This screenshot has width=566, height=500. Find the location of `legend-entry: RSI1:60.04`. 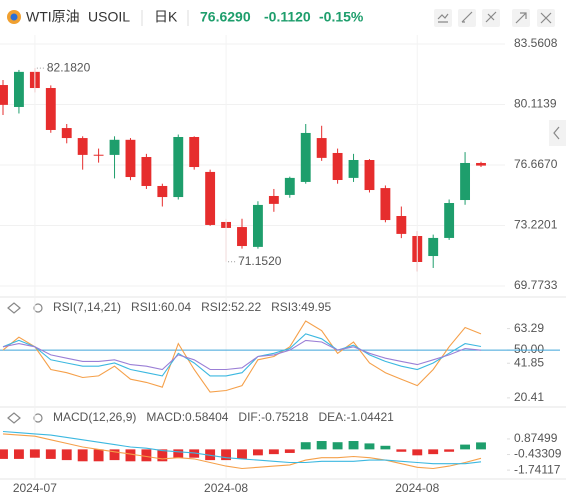

legend-entry: RSI1:60.04 is located at coordinates (161, 307).